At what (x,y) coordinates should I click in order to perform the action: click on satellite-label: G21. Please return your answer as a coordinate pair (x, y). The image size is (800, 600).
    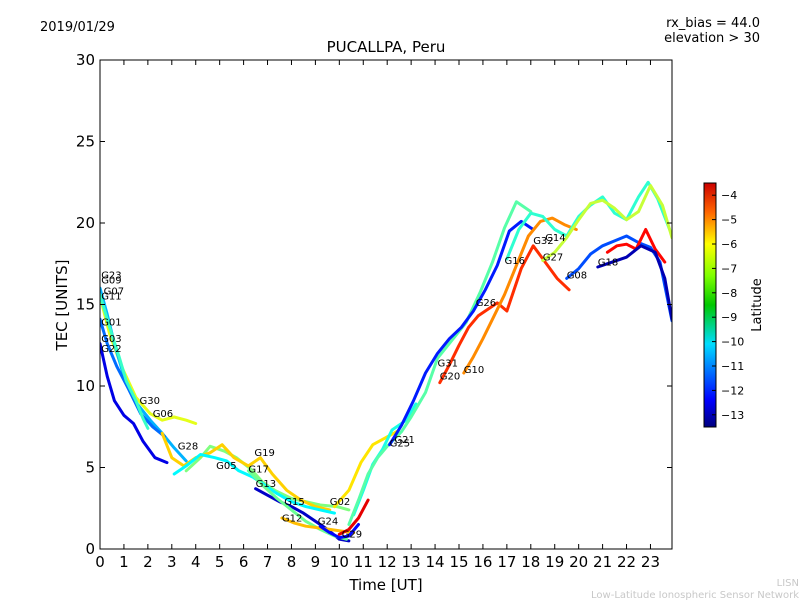
    Looking at the image, I should click on (404, 440).